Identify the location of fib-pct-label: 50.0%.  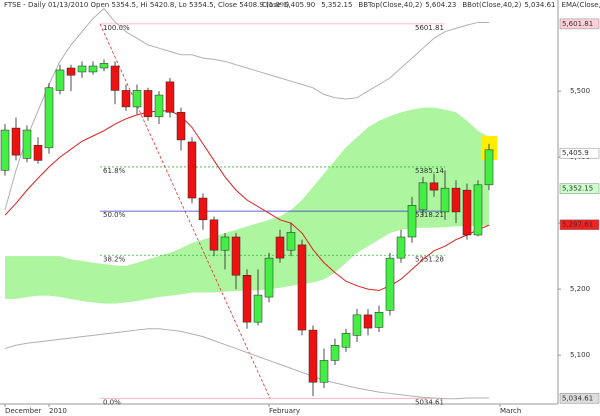
(114, 215).